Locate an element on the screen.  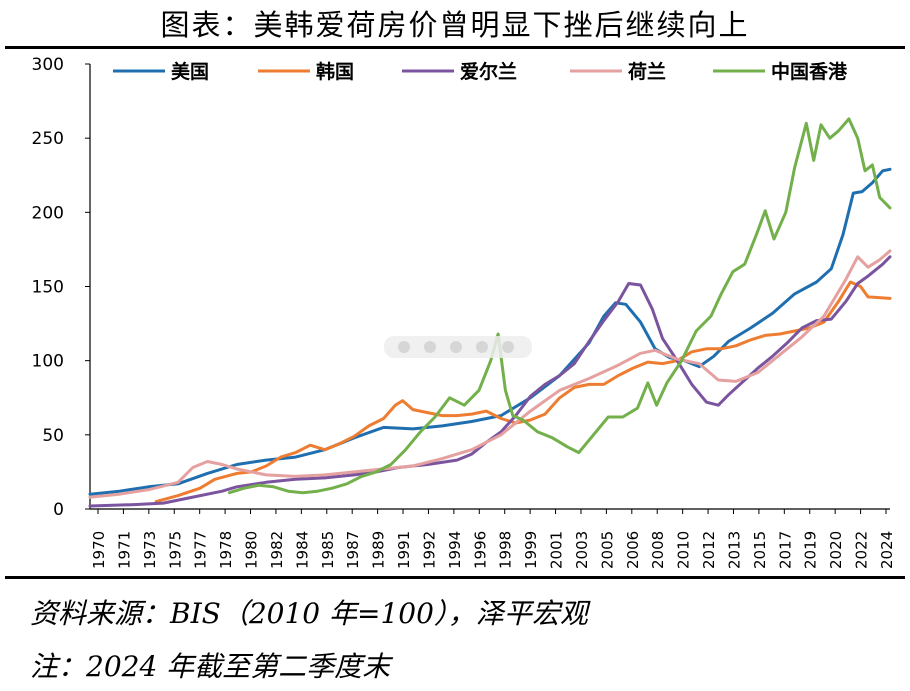
x-tick-label: 2019 is located at coordinates (811, 550).